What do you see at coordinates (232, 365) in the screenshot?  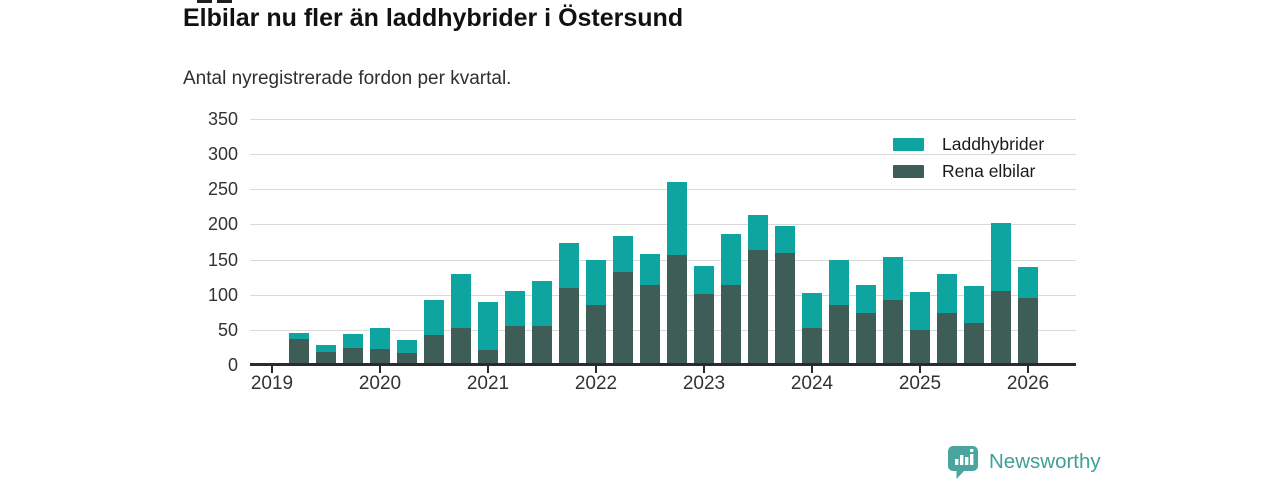 I see `y-tick-label-0: 0` at bounding box center [232, 365].